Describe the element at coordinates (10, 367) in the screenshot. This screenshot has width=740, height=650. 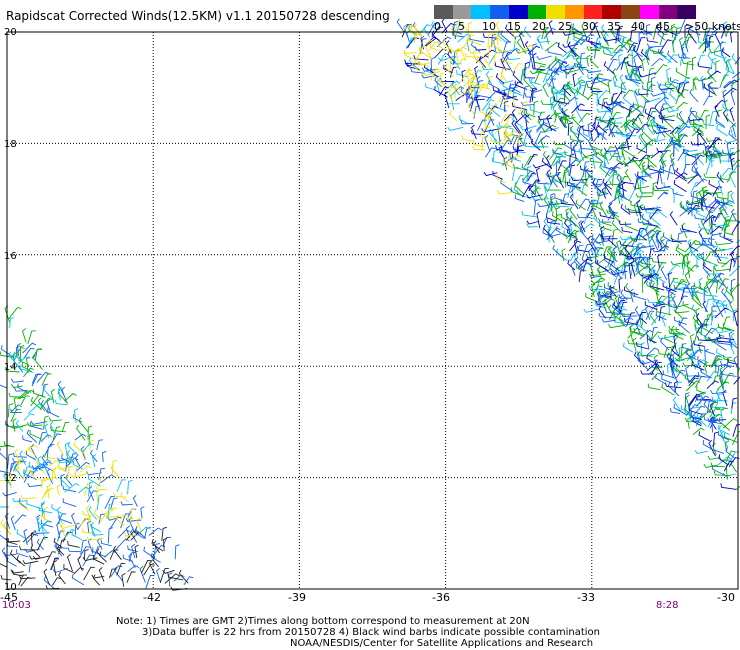
I see `lat-label-14: 14` at that location.